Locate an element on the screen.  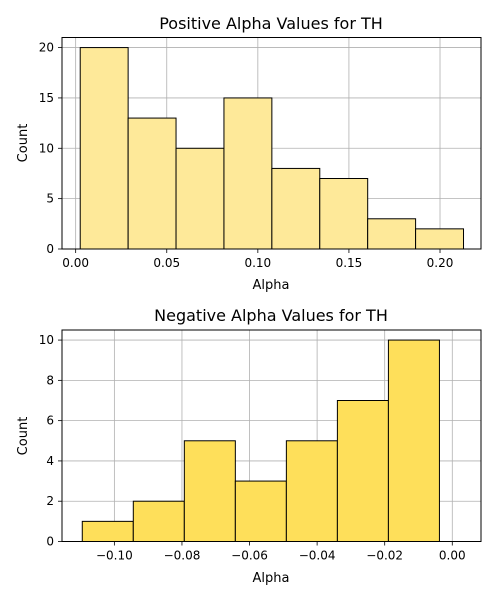
y-tick-label: 4 is located at coordinates (50, 461).